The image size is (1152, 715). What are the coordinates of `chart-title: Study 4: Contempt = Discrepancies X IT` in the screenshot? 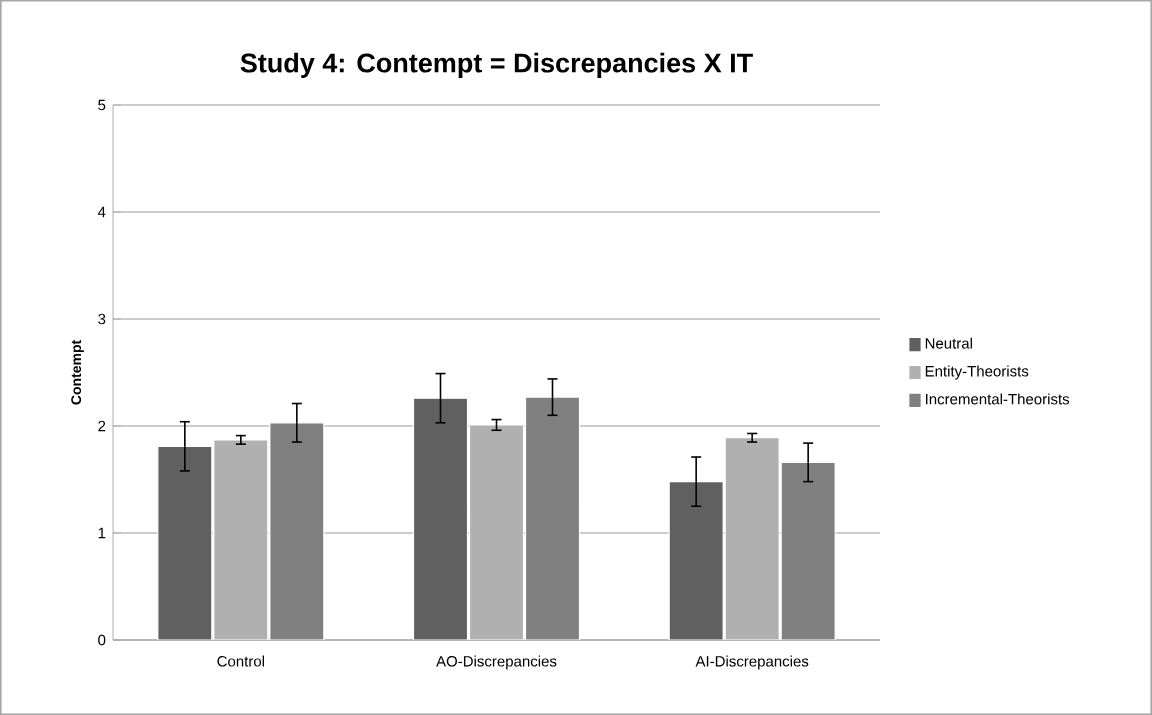 It's located at (496, 65).